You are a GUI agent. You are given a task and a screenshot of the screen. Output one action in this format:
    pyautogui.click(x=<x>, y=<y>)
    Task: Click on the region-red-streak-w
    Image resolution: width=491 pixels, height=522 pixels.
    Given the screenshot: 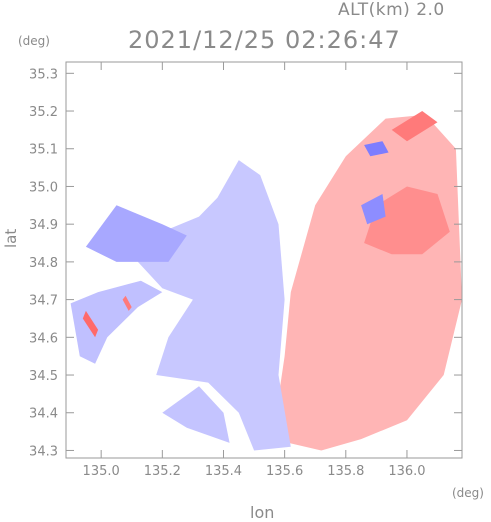 What is the action you would take?
    pyautogui.click(x=127, y=303)
    